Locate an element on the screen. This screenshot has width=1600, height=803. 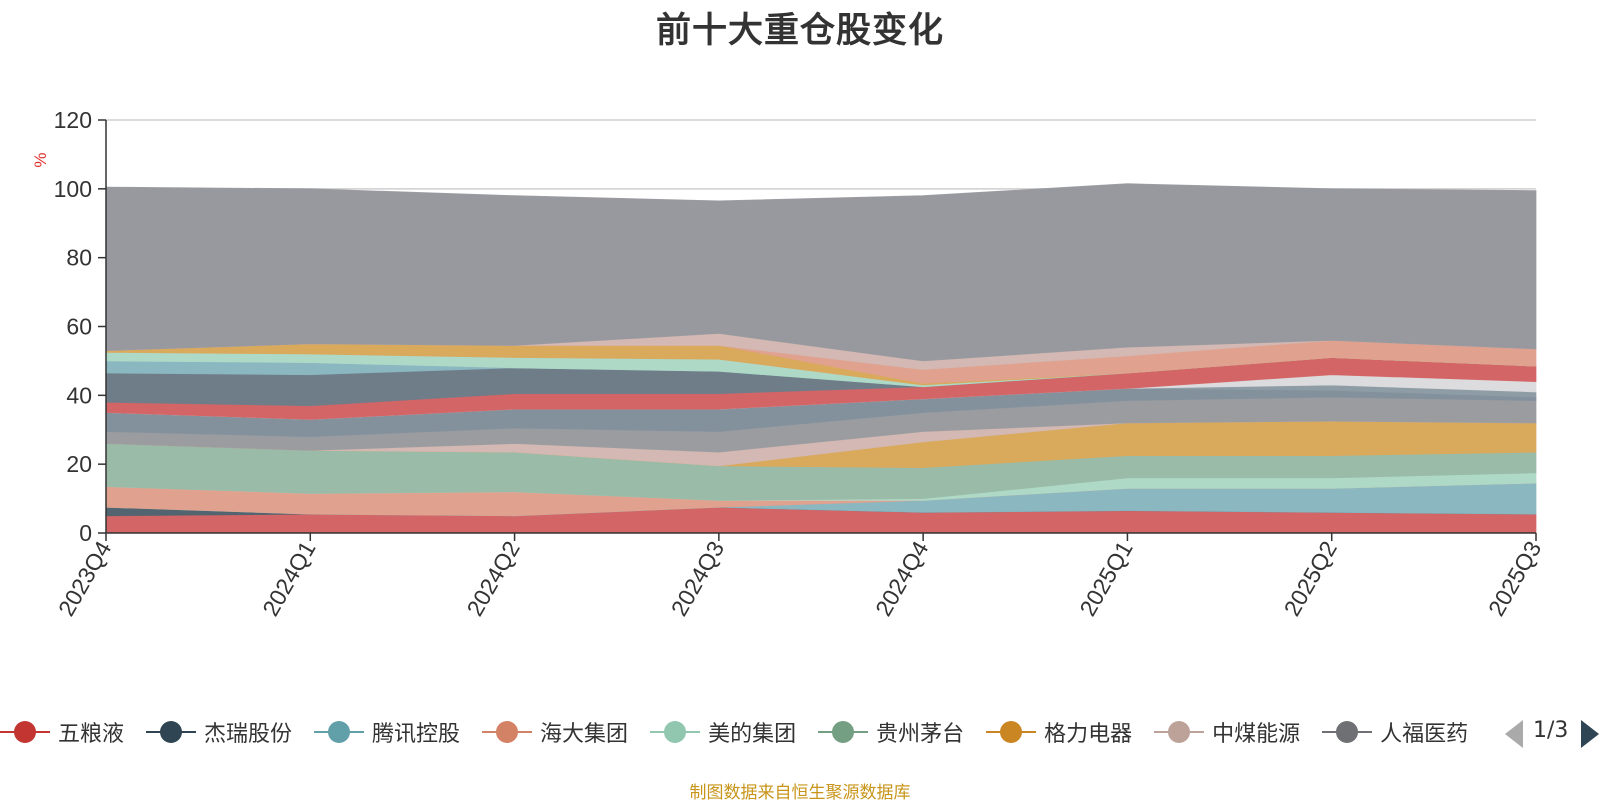
legend-item-8: 人福医药 is located at coordinates (1395, 732).